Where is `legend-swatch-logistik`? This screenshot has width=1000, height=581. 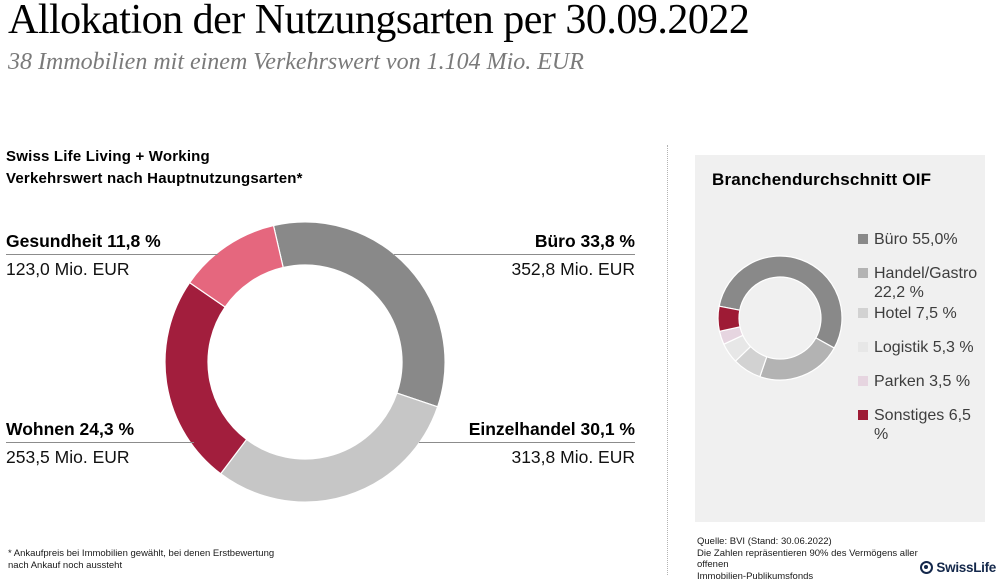
legend-swatch-logistik is located at coordinates (863, 347).